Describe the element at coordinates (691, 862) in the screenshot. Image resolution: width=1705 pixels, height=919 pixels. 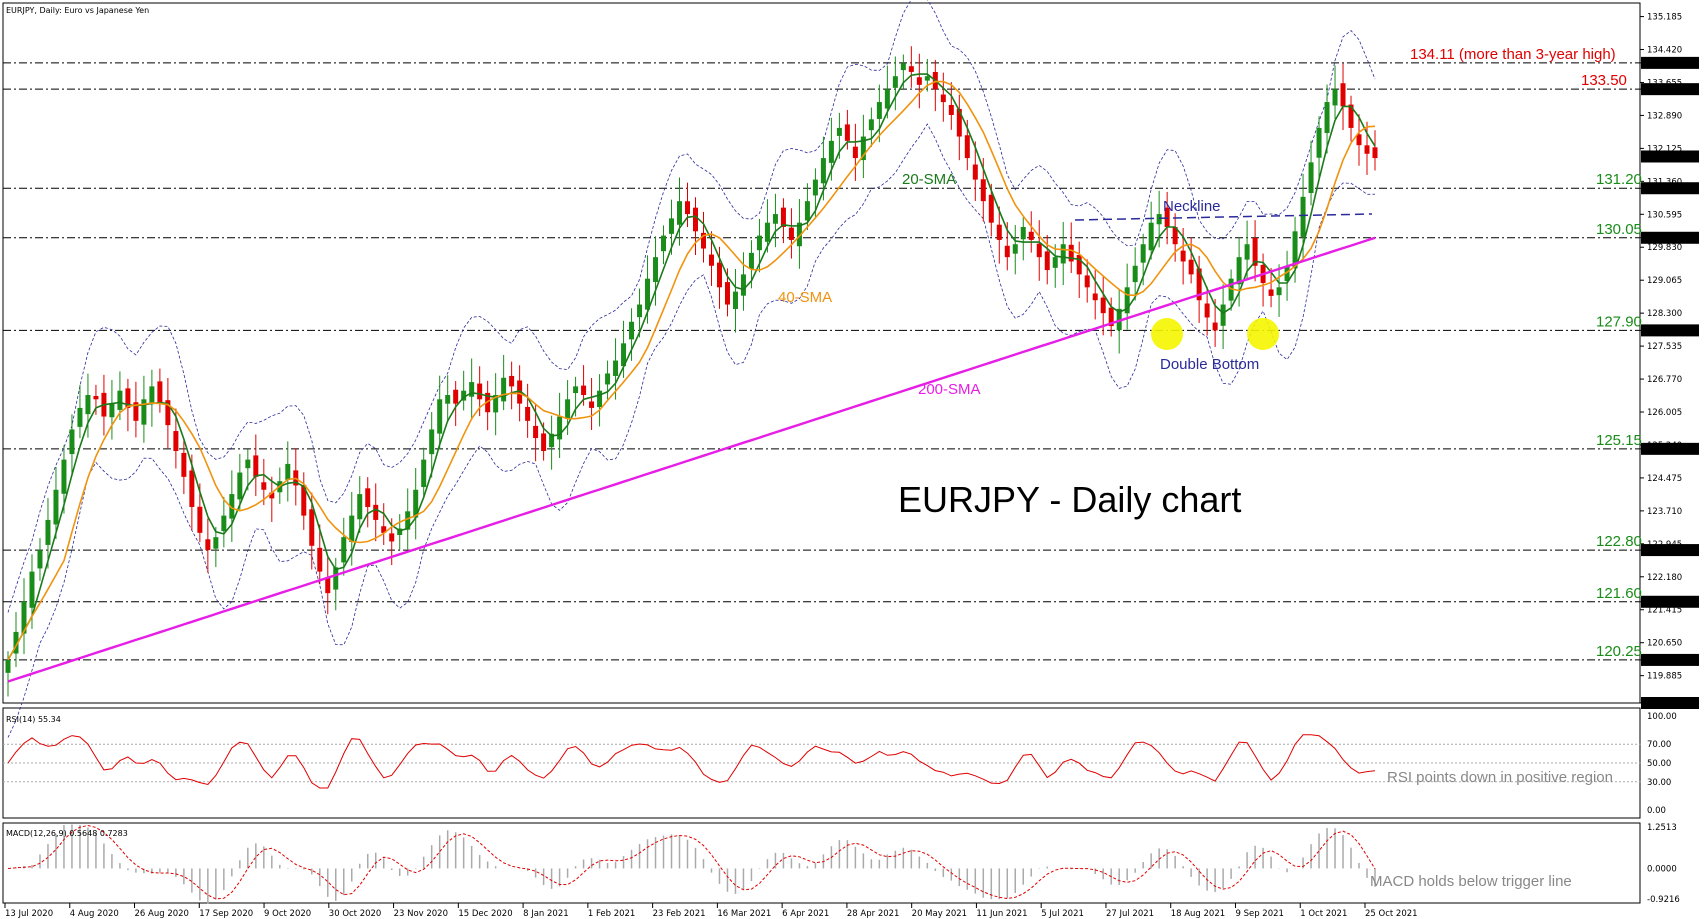
I see `macd-signal-line` at that location.